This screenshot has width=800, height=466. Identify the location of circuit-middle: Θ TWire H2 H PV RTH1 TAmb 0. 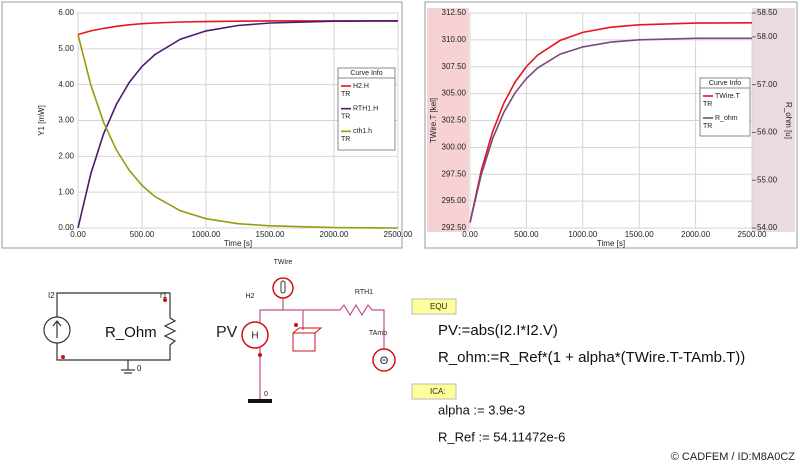
(306, 331).